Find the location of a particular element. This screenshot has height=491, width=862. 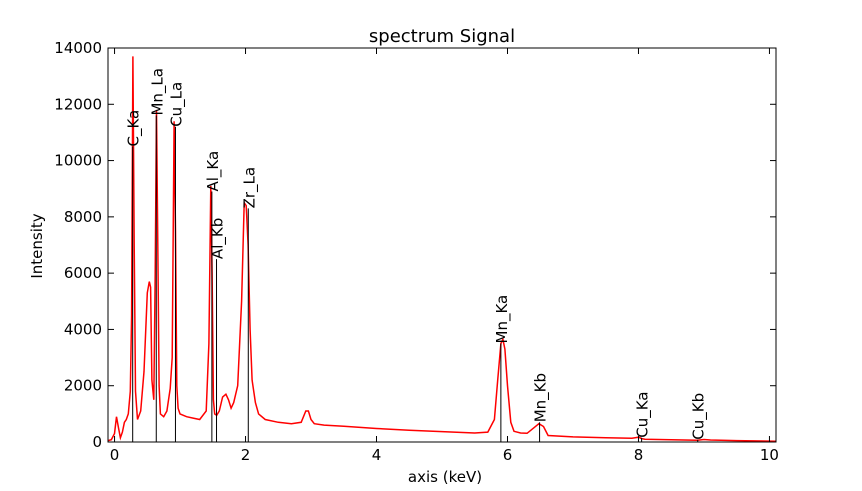

x-tick-label: 0 is located at coordinates (115, 455).